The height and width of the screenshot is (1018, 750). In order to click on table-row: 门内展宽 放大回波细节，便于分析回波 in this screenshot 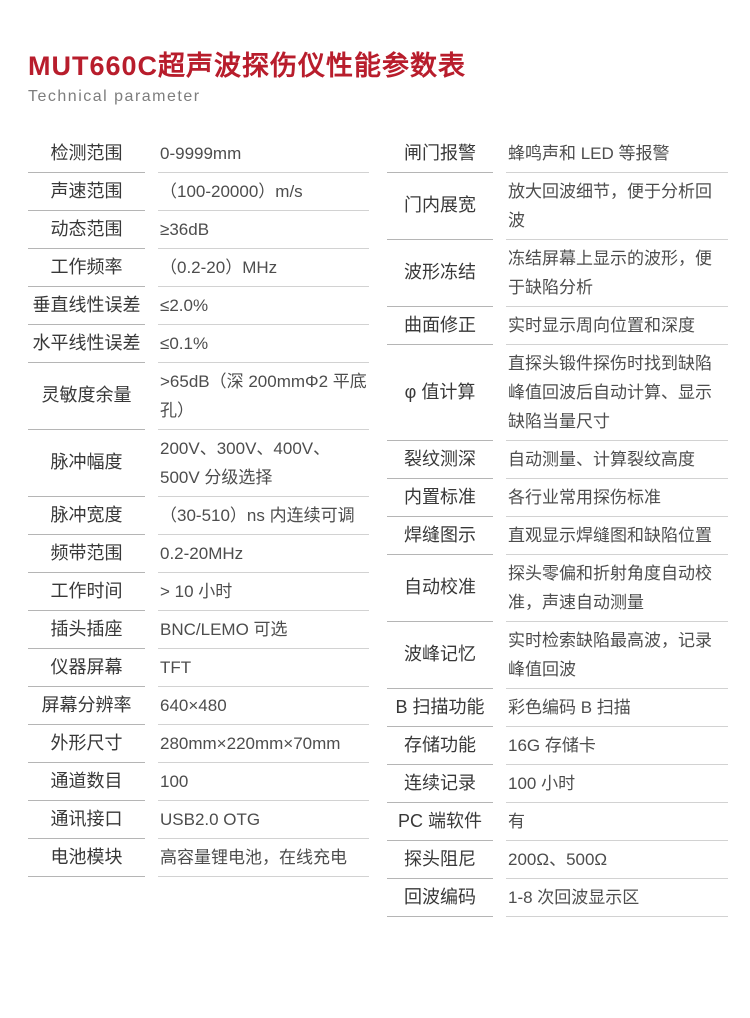, I will do `click(557, 206)`.